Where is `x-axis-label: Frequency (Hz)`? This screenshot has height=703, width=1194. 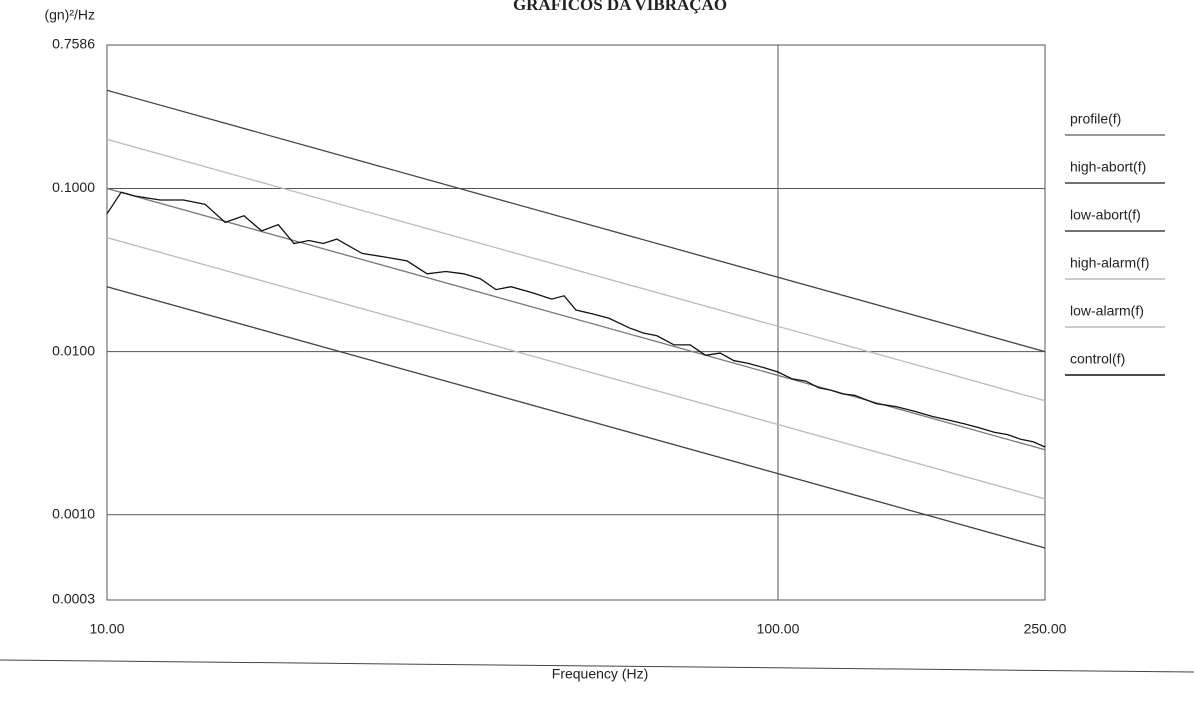
x-axis-label: Frequency (Hz) is located at coordinates (600, 674).